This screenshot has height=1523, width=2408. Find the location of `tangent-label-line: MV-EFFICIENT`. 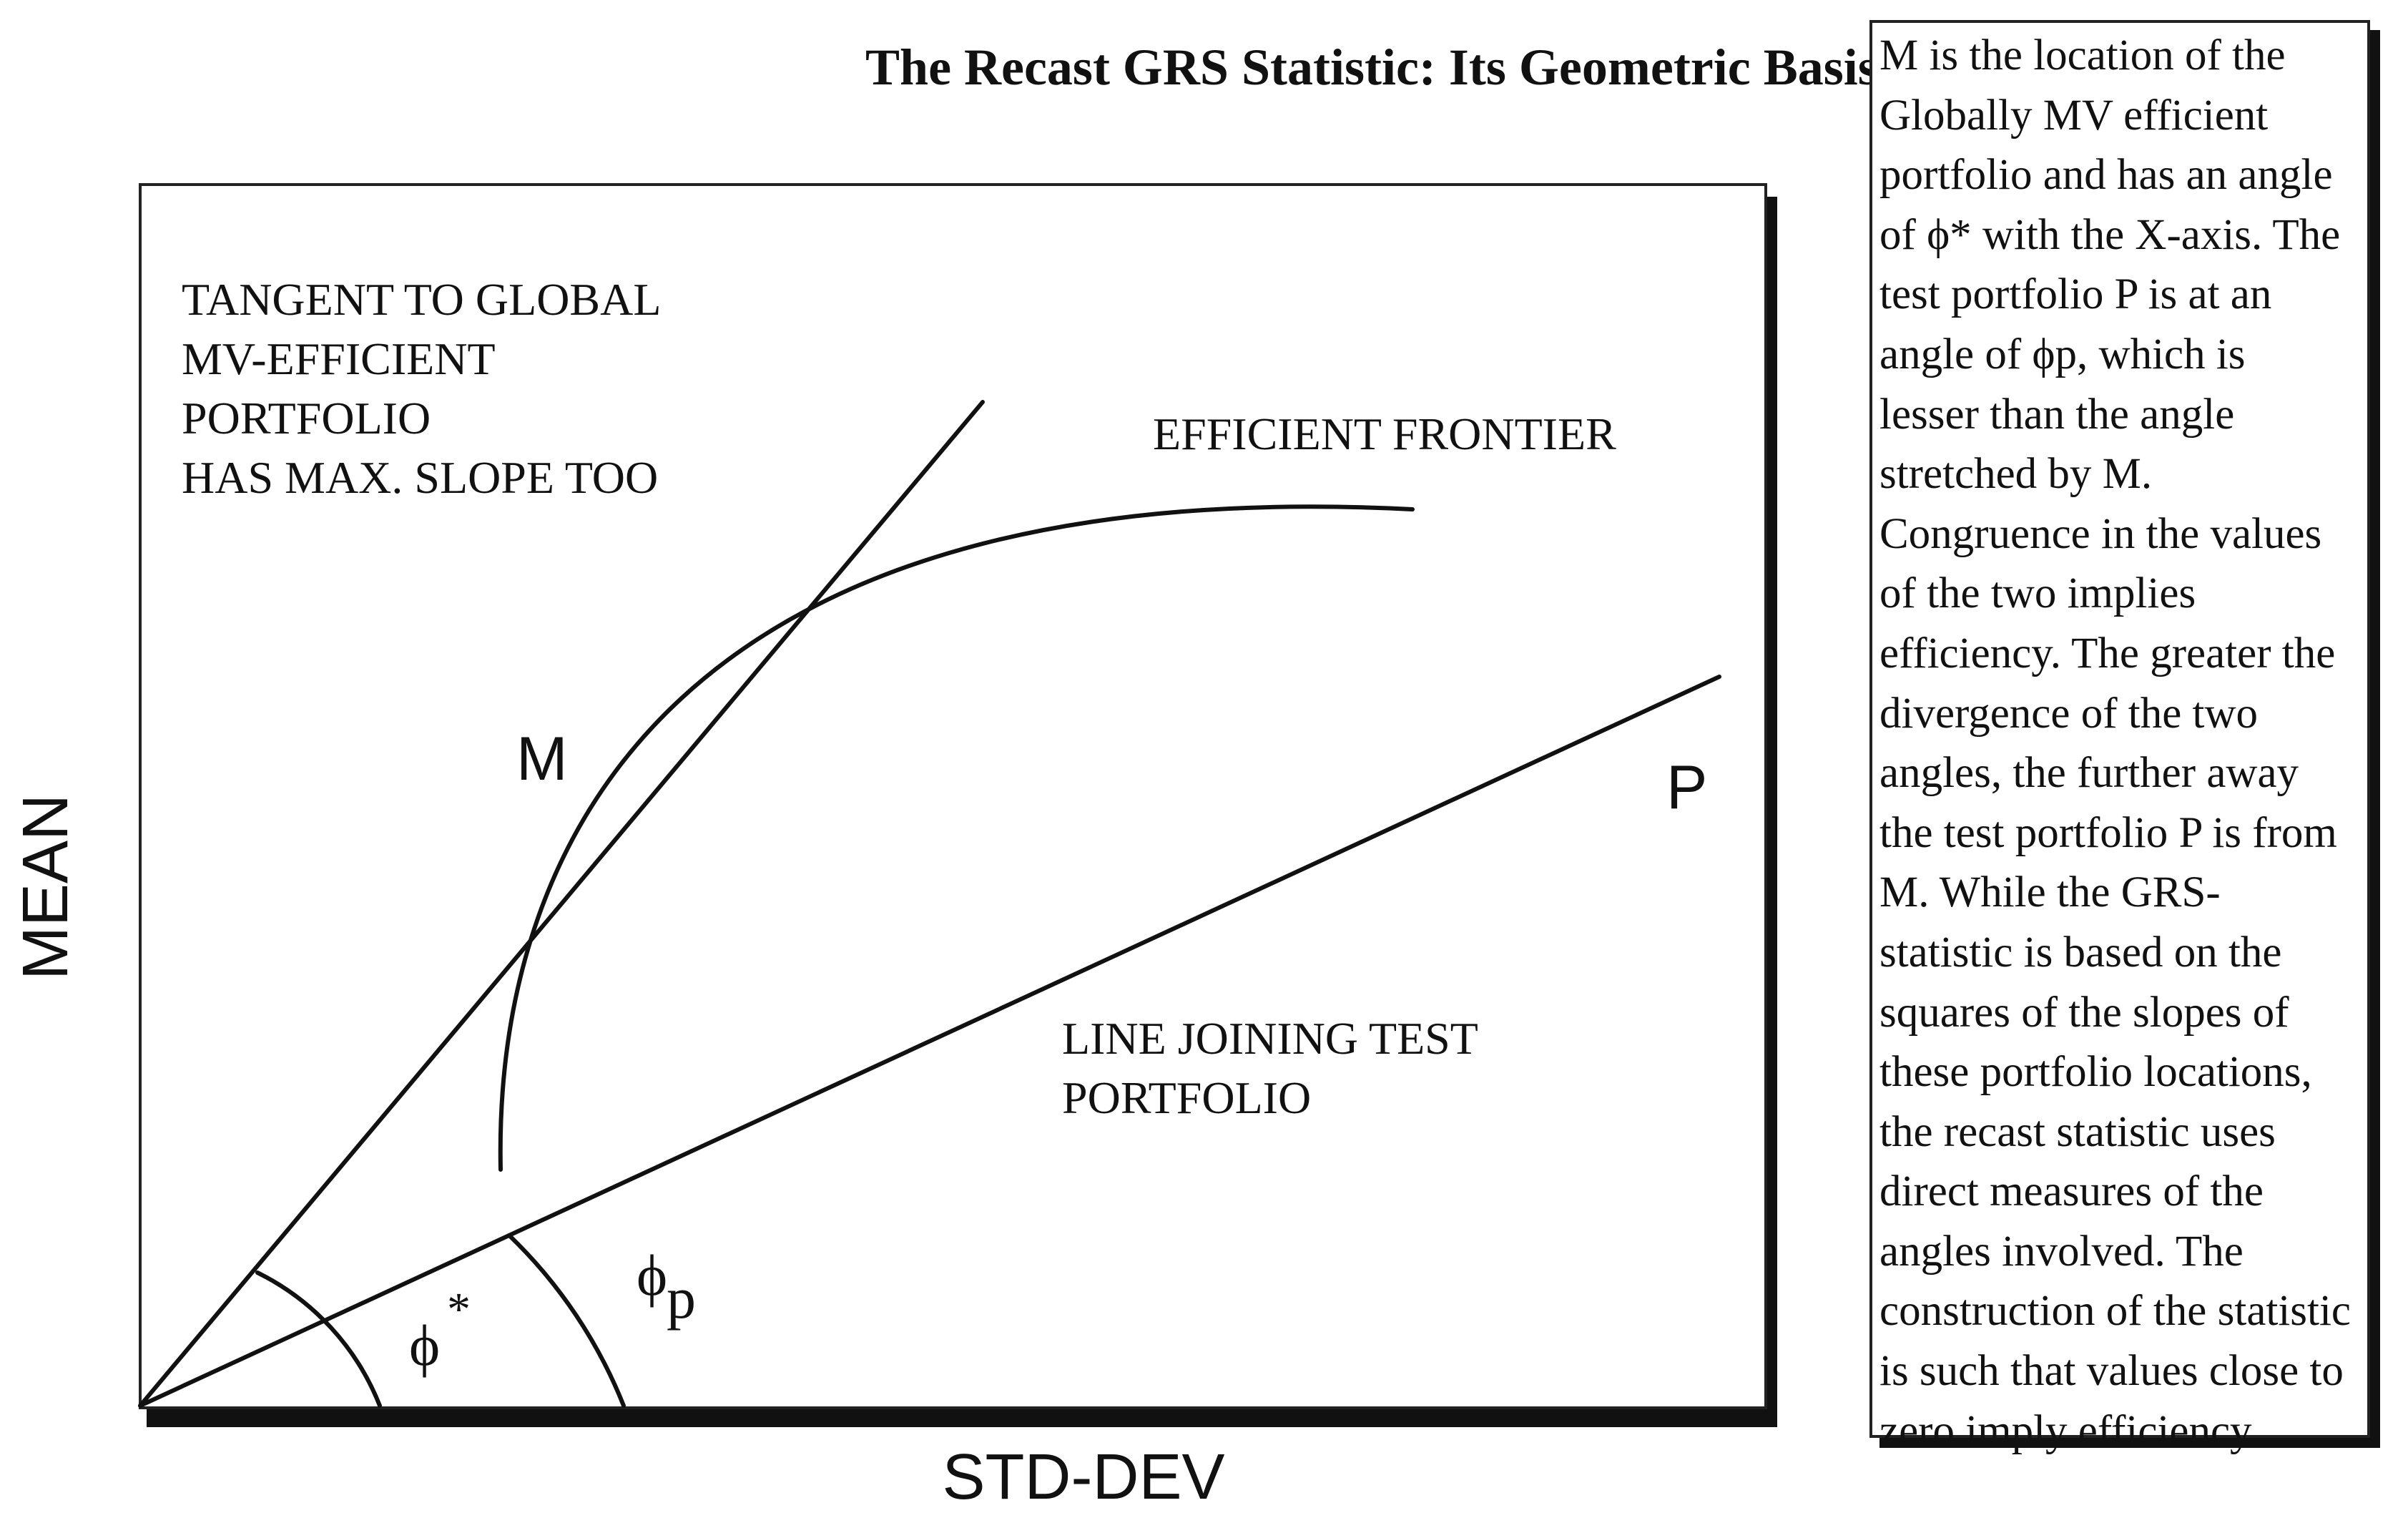

tangent-label-line: MV-EFFICIENT is located at coordinates (339, 358).